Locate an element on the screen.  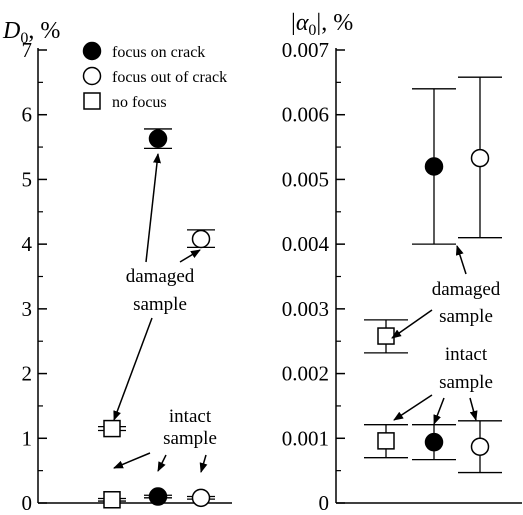
legend-item-focus-on-crack: focus on crack is located at coordinates (143, 51).